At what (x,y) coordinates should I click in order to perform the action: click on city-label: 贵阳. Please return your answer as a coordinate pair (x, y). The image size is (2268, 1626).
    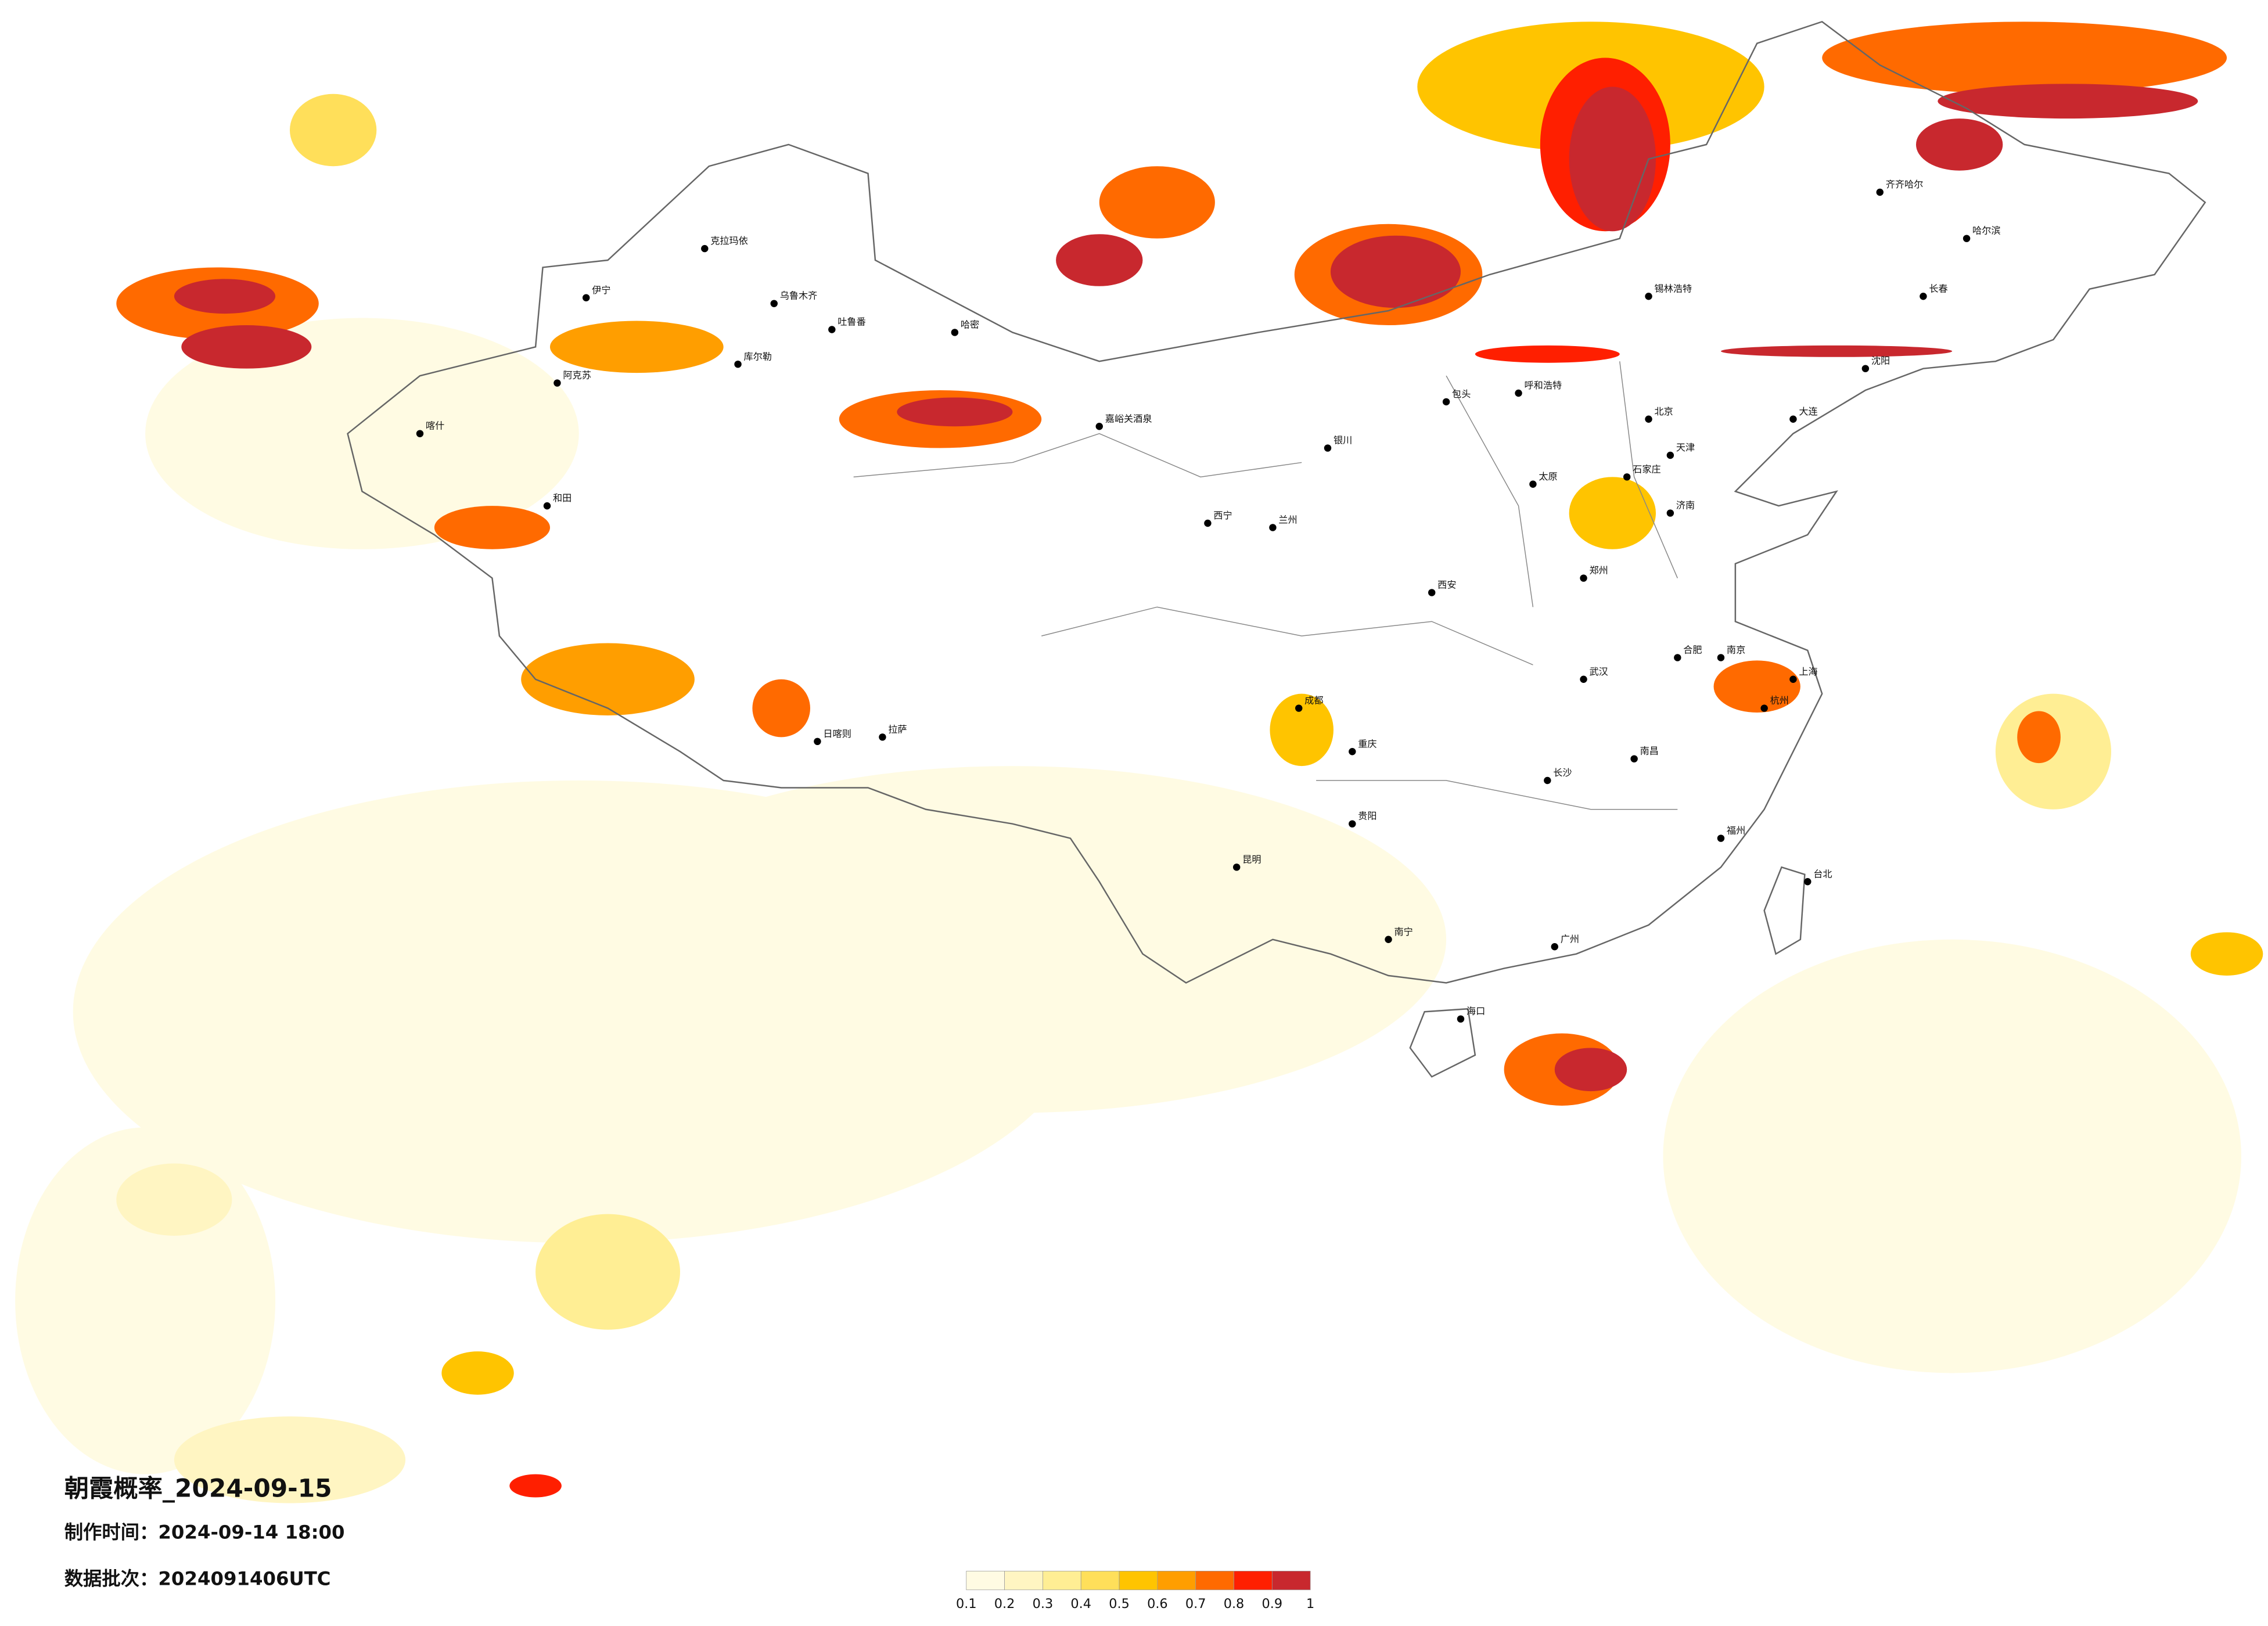
    Looking at the image, I should click on (1367, 817).